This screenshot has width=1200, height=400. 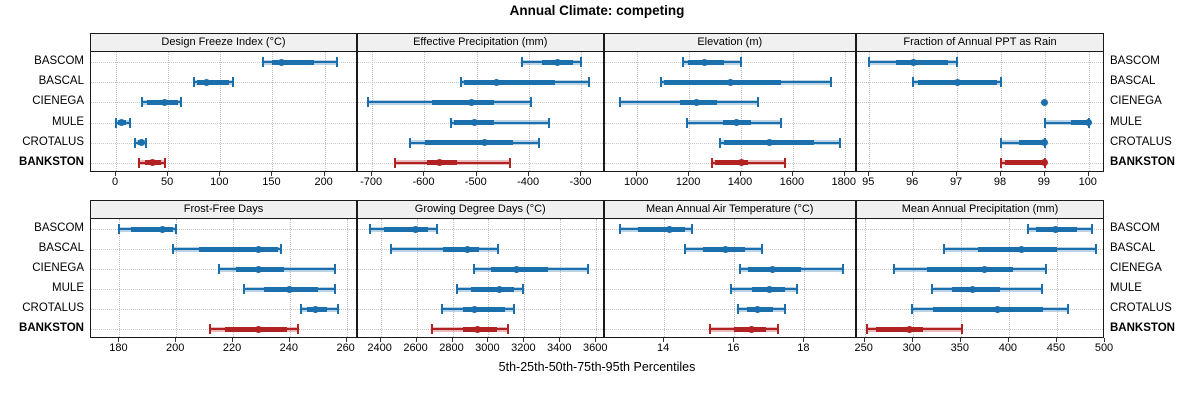 What do you see at coordinates (733, 348) in the screenshot?
I see `axis-tick-label: 16` at bounding box center [733, 348].